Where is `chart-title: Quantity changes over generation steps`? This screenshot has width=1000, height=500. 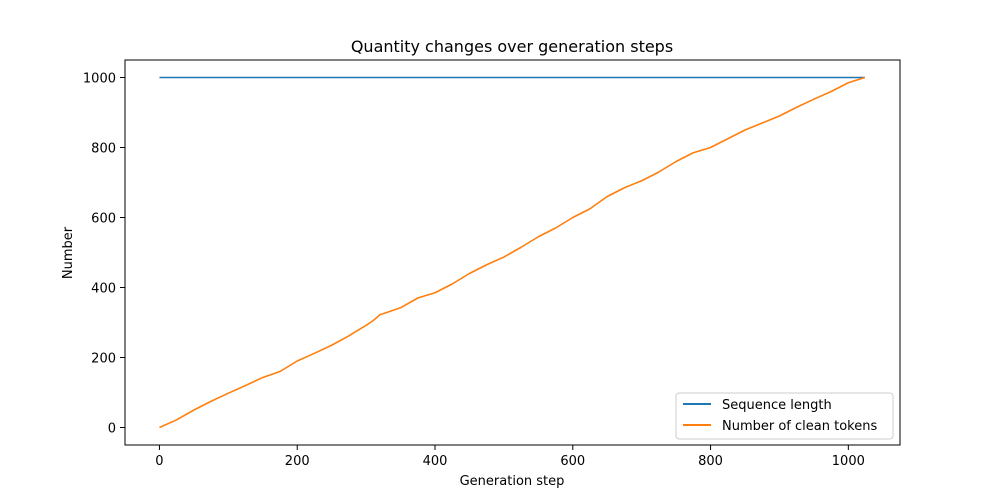
chart-title: Quantity changes over generation steps is located at coordinates (512, 46).